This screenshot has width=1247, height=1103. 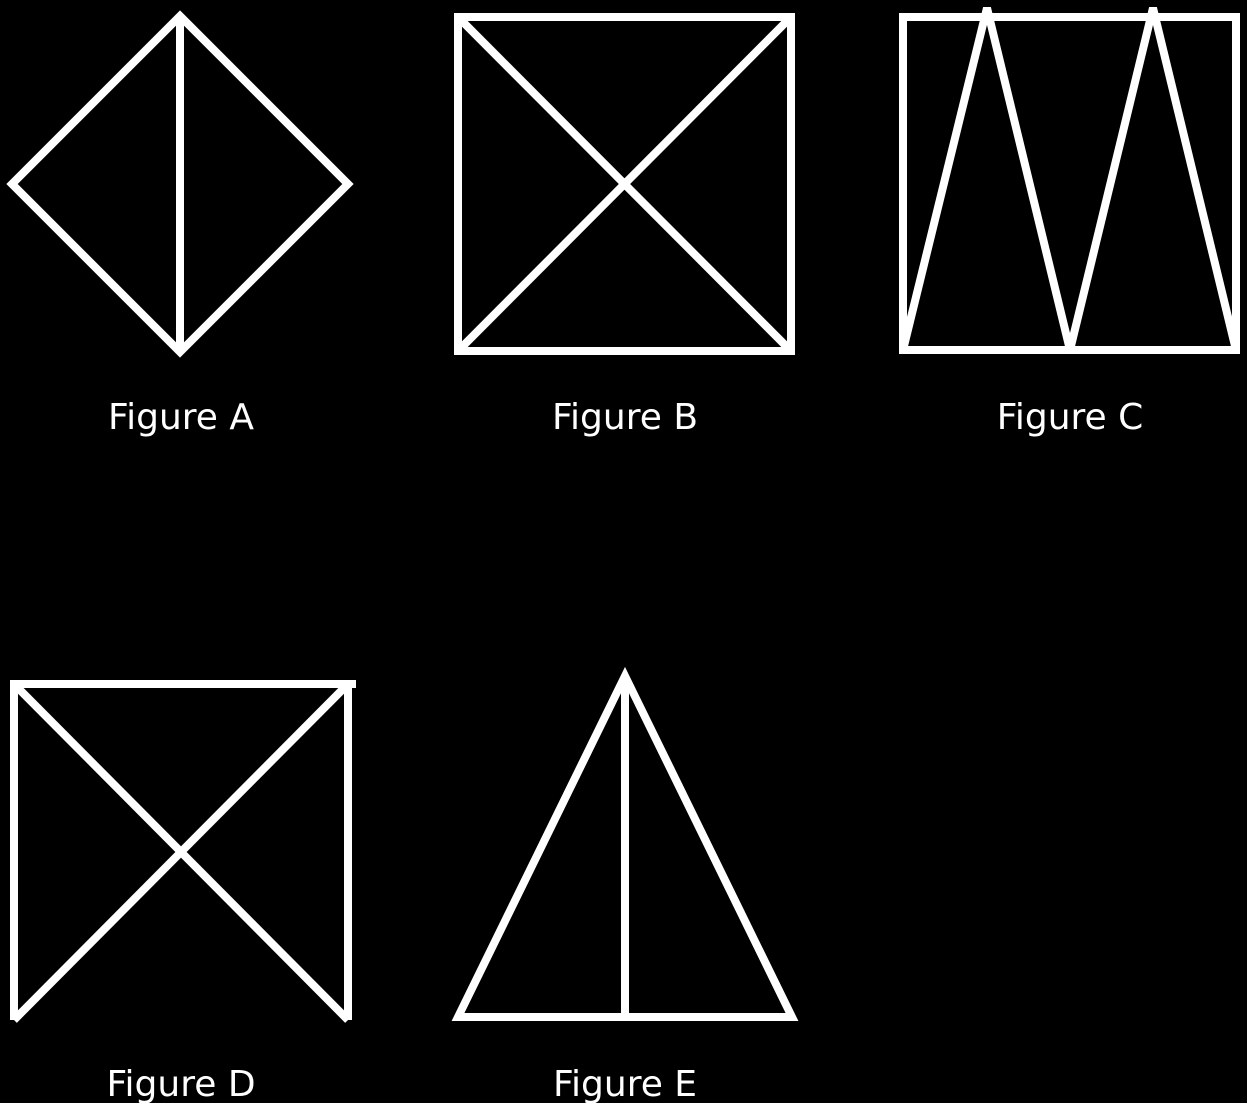 I want to click on figure-b: Figure B, so click(x=624, y=225).